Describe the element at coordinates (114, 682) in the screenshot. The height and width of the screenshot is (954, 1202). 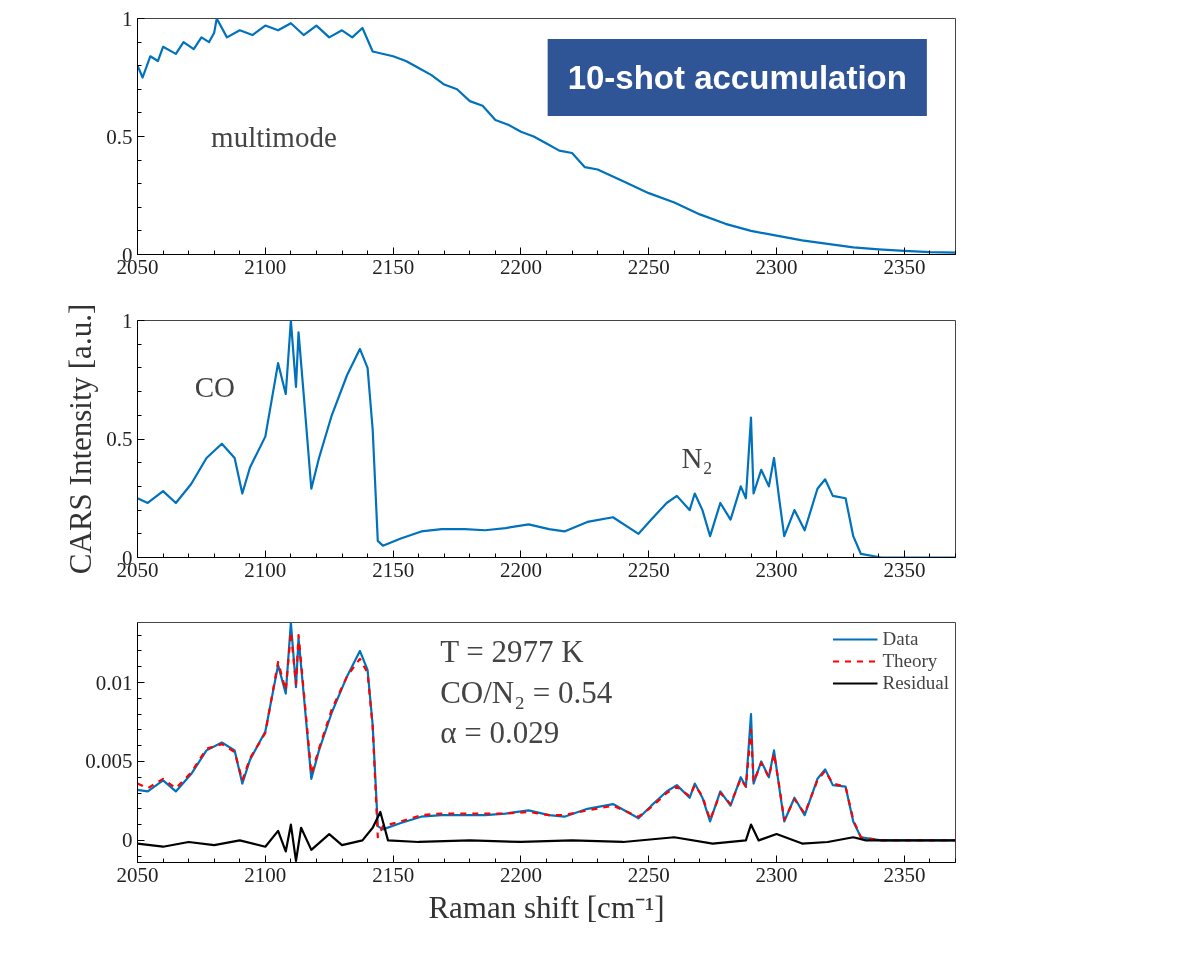
I see `y-tick-label: 0.01` at that location.